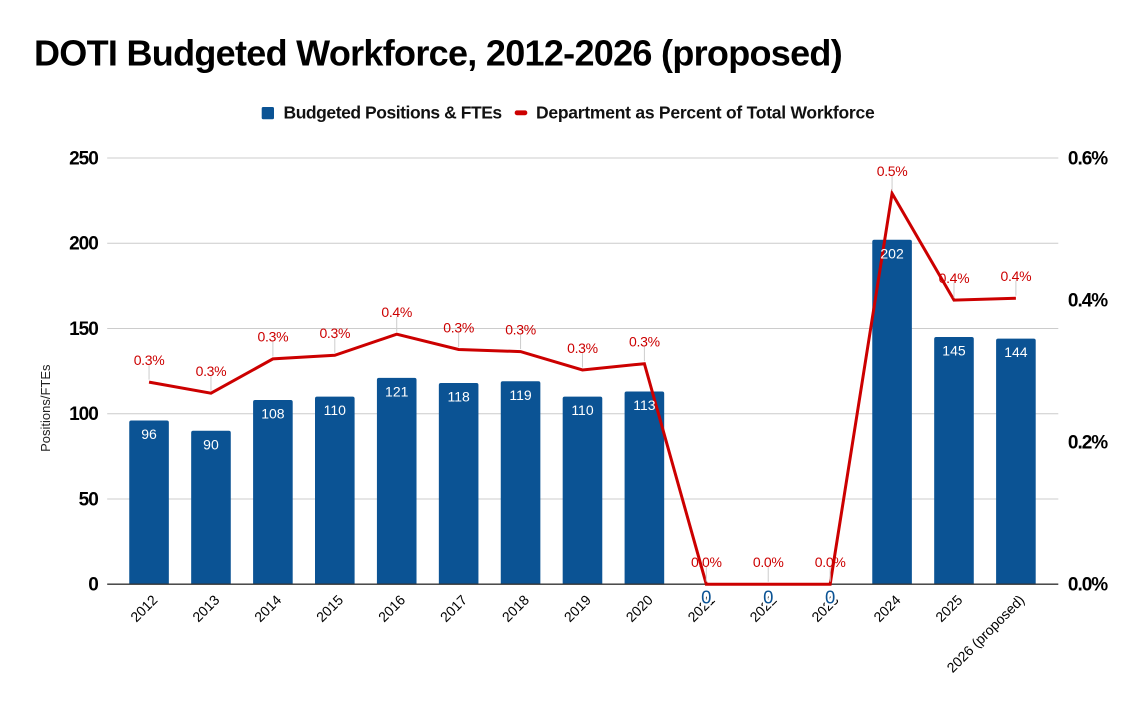  Describe the element at coordinates (892, 171) in the screenshot. I see `svg-text: 0.5%` at that location.